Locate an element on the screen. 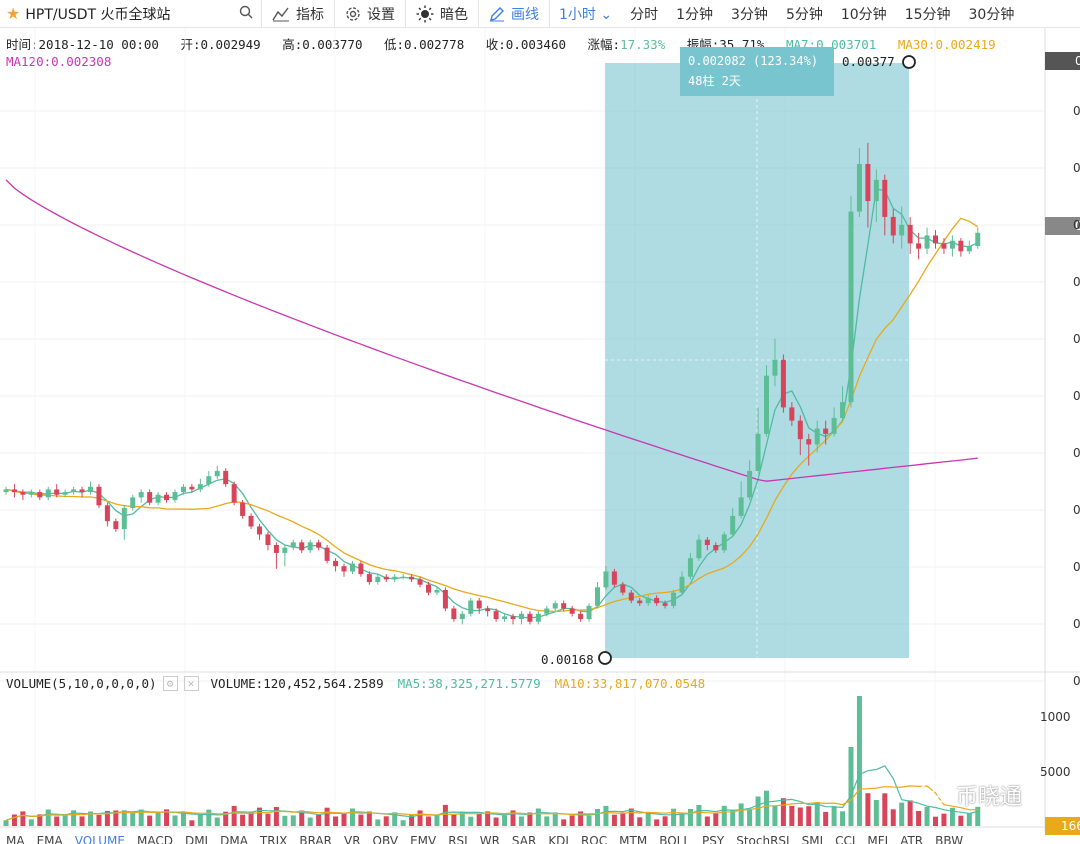 The image size is (1080, 844). interval-2: 1分钟 is located at coordinates (695, 14).